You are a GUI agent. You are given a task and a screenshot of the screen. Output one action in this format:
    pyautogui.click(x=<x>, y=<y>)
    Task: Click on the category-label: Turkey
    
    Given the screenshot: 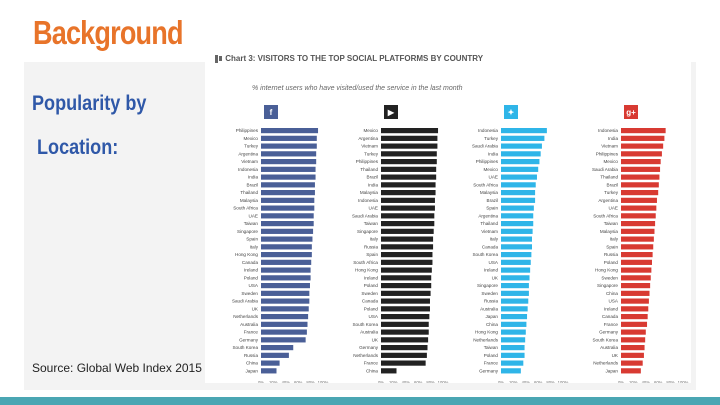 What is the action you would take?
    pyautogui.click(x=251, y=146)
    